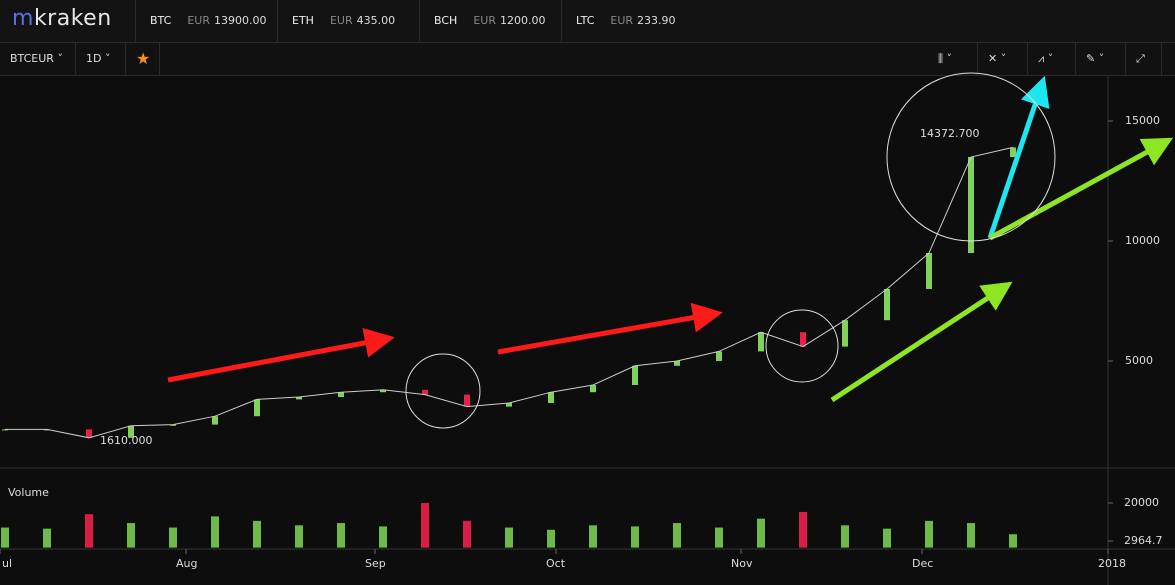  What do you see at coordinates (922, 563) in the screenshot?
I see `x-tick-label: Dec` at bounding box center [922, 563].